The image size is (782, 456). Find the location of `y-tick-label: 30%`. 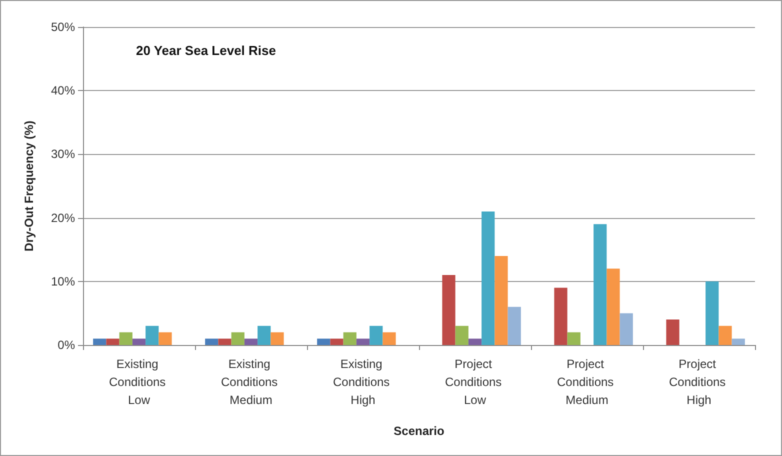

y-tick-label: 30% is located at coordinates (63, 154).